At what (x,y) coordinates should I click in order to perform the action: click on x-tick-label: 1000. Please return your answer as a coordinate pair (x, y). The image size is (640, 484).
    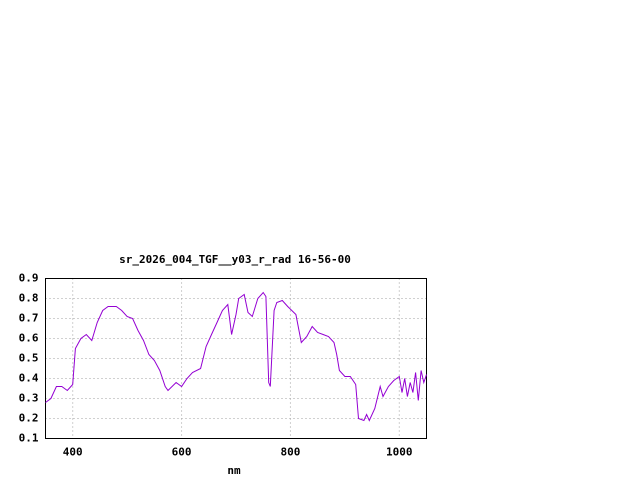
    Looking at the image, I should click on (399, 452).